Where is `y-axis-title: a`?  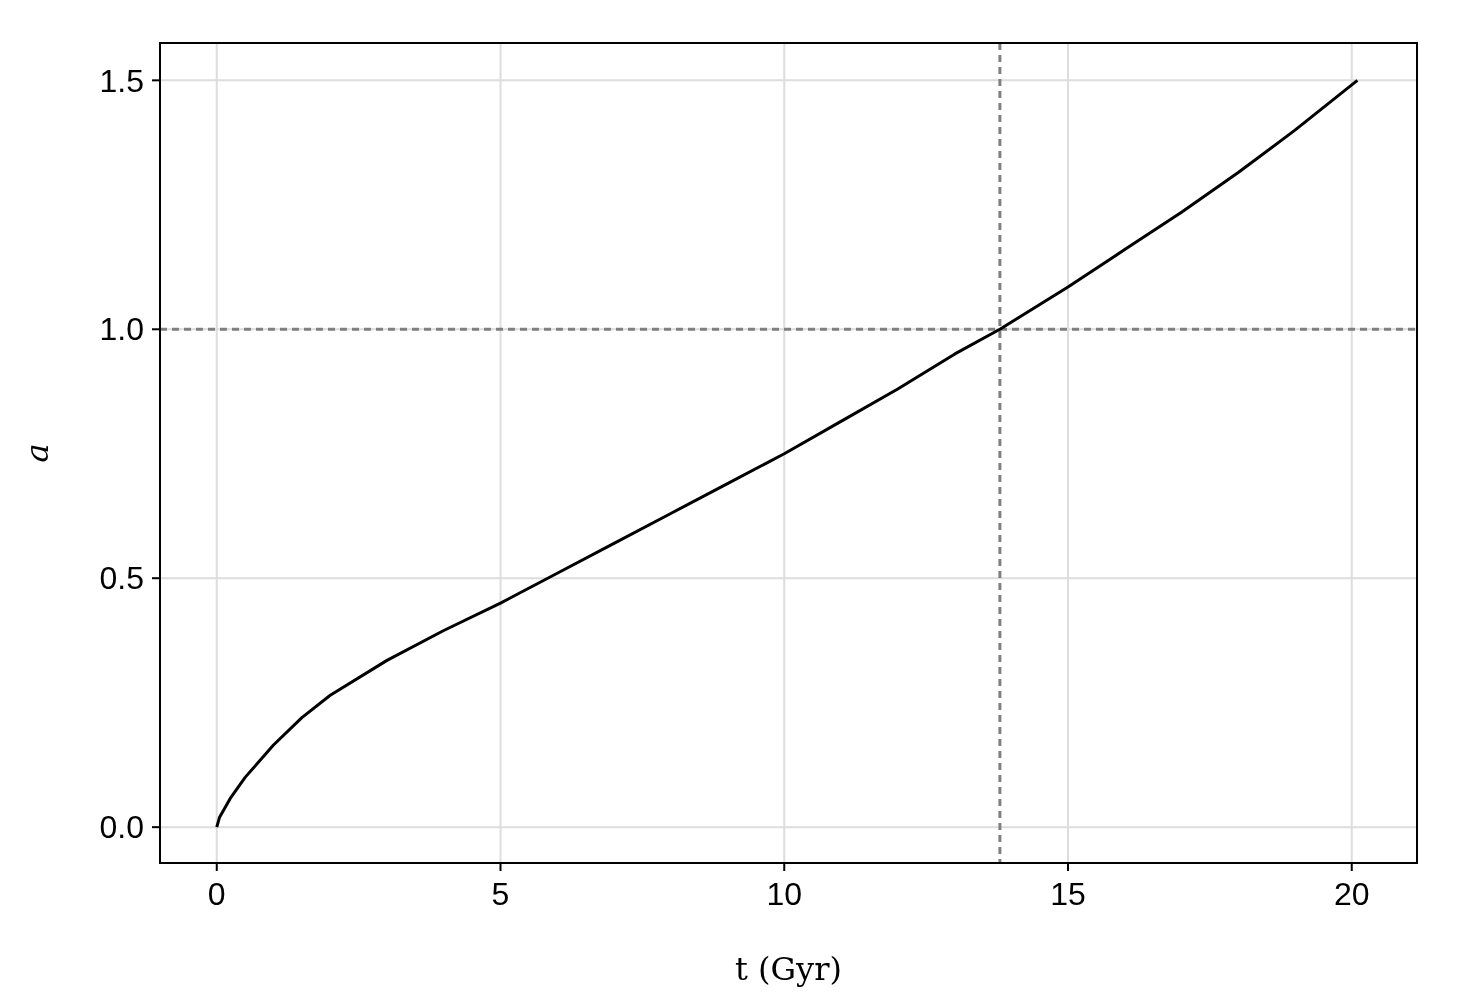
y-axis-title: a is located at coordinates (37, 453).